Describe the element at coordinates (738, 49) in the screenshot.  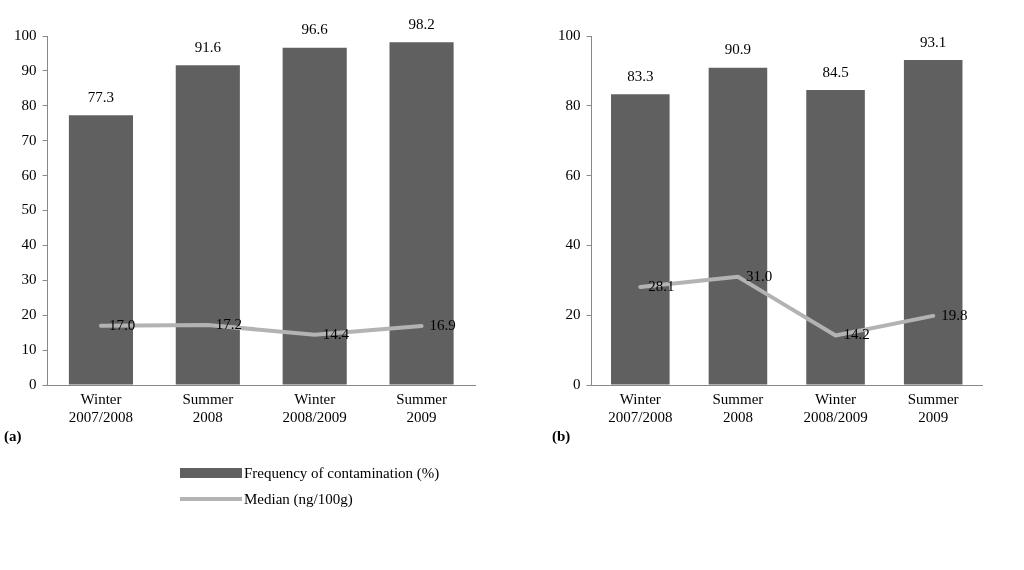
I see `data-label: 90.9` at that location.